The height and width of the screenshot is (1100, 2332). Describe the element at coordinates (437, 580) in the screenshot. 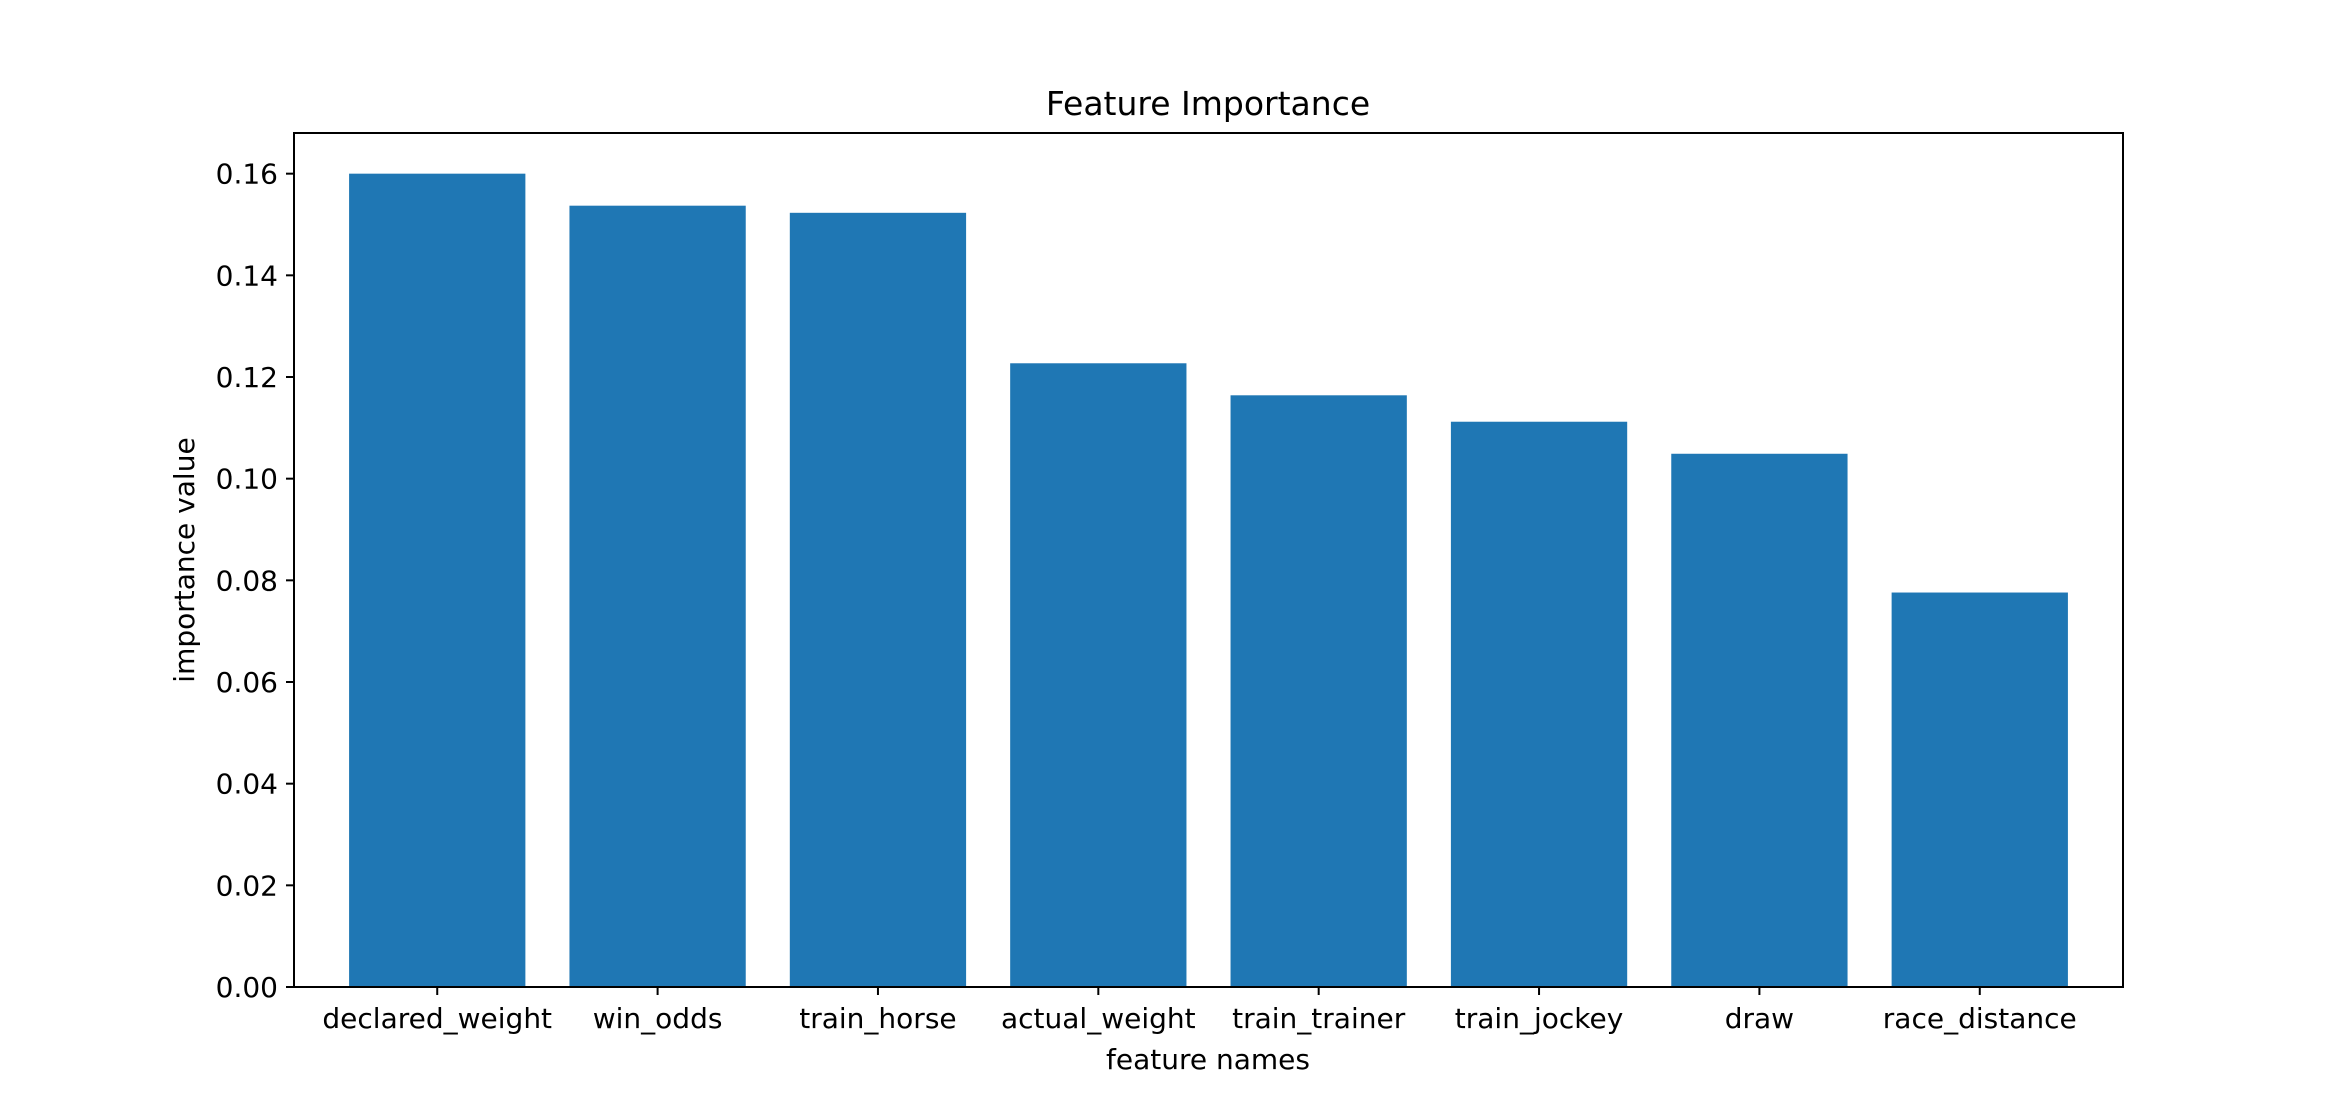

I see `bar-declared-weight` at that location.